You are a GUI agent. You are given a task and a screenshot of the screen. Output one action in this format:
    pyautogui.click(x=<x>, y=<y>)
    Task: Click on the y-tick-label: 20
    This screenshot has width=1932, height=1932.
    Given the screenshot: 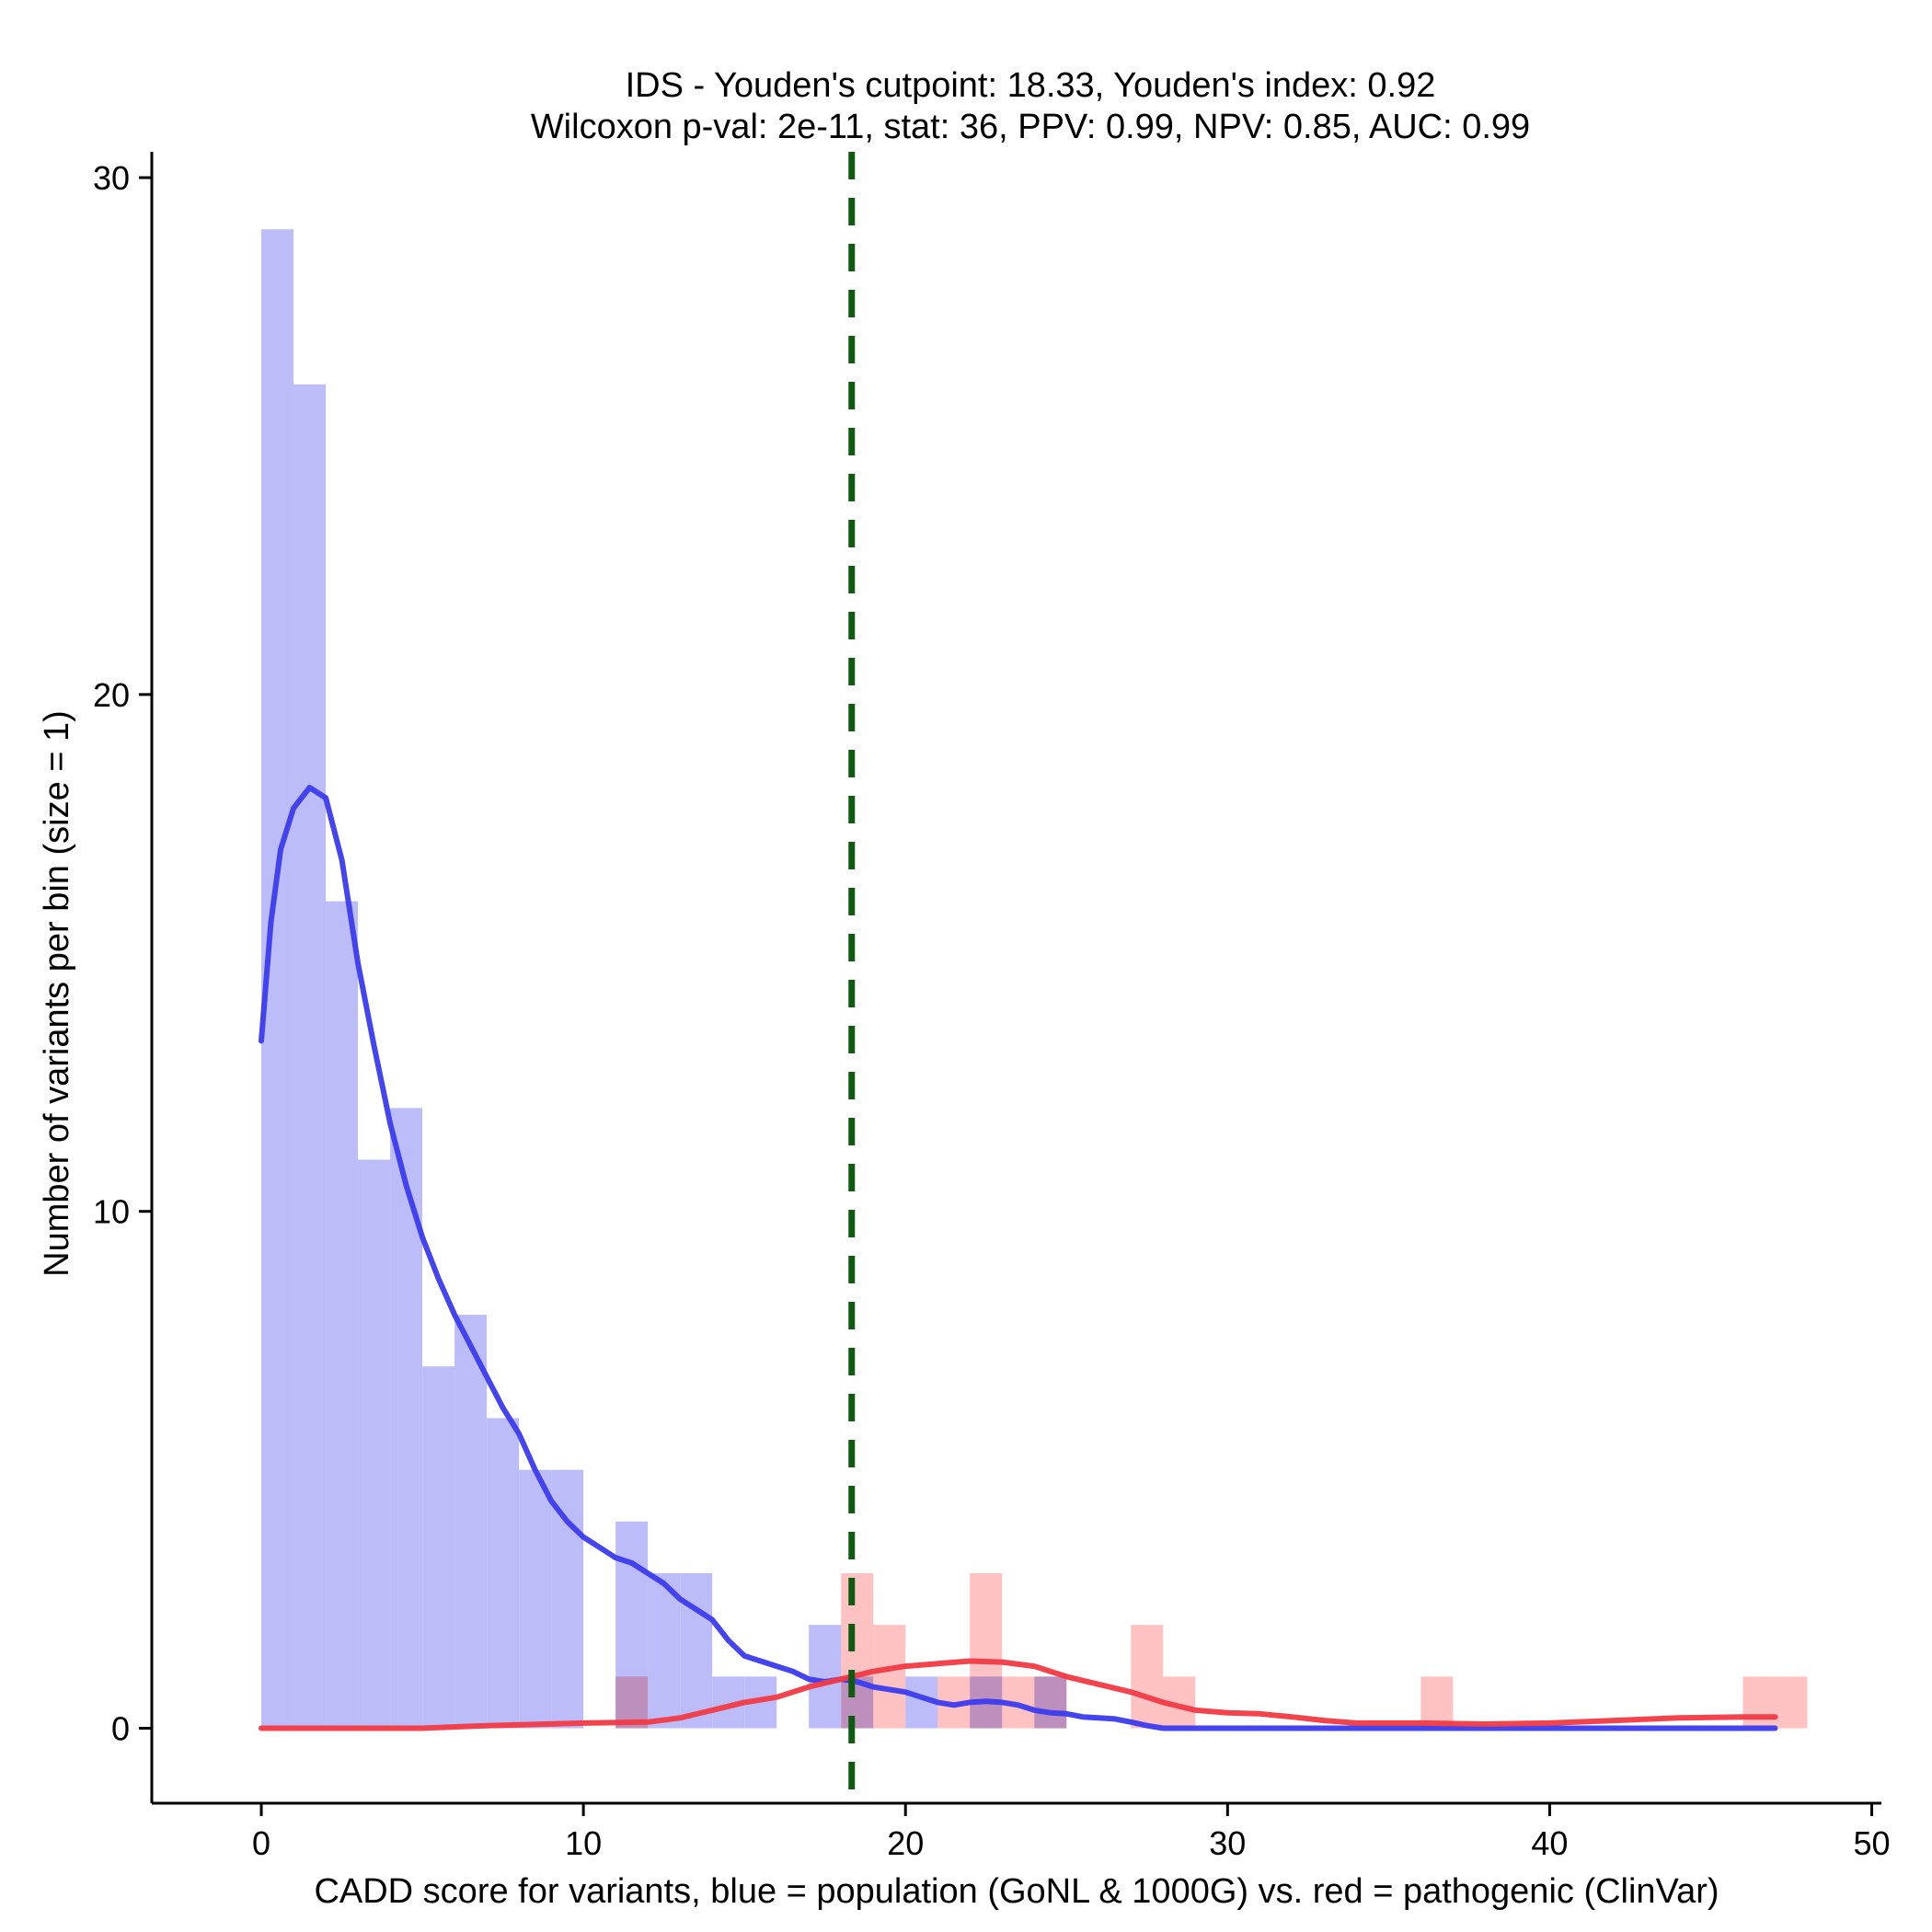 What is the action you would take?
    pyautogui.click(x=111, y=695)
    